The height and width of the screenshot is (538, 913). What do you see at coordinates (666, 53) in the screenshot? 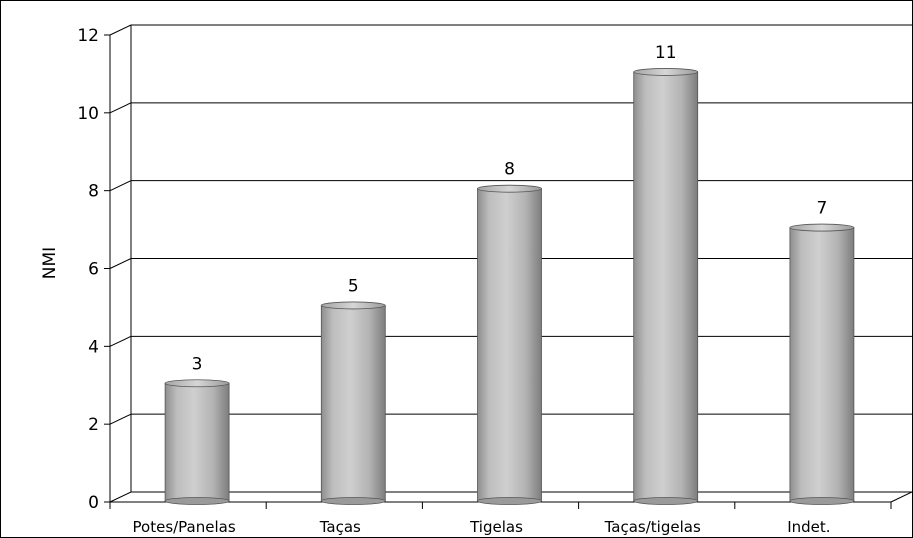
I see `data-label: 11` at bounding box center [666, 53].